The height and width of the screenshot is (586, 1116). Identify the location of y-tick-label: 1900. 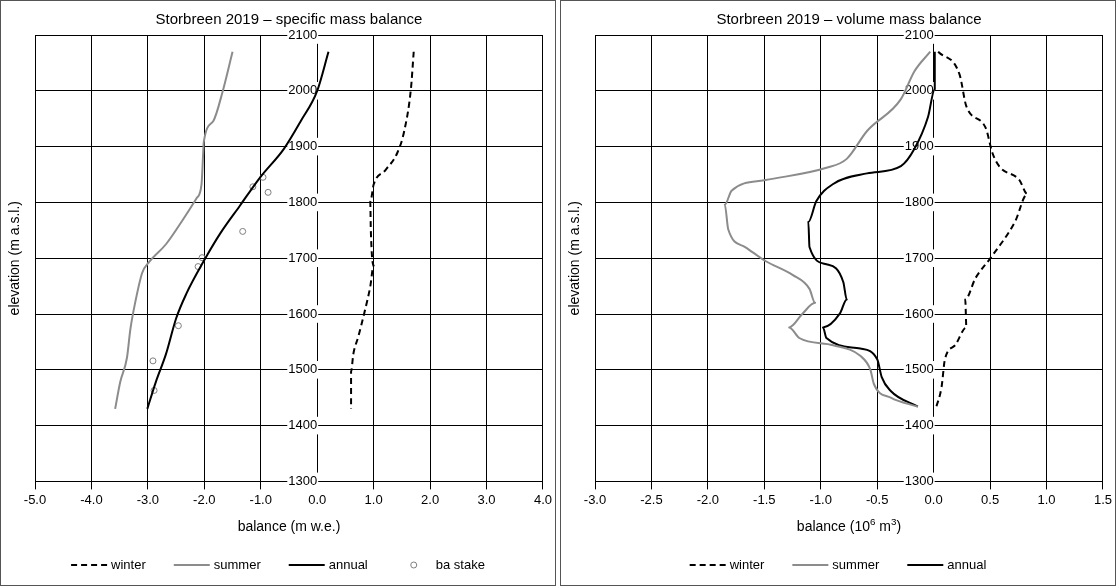
(303, 146).